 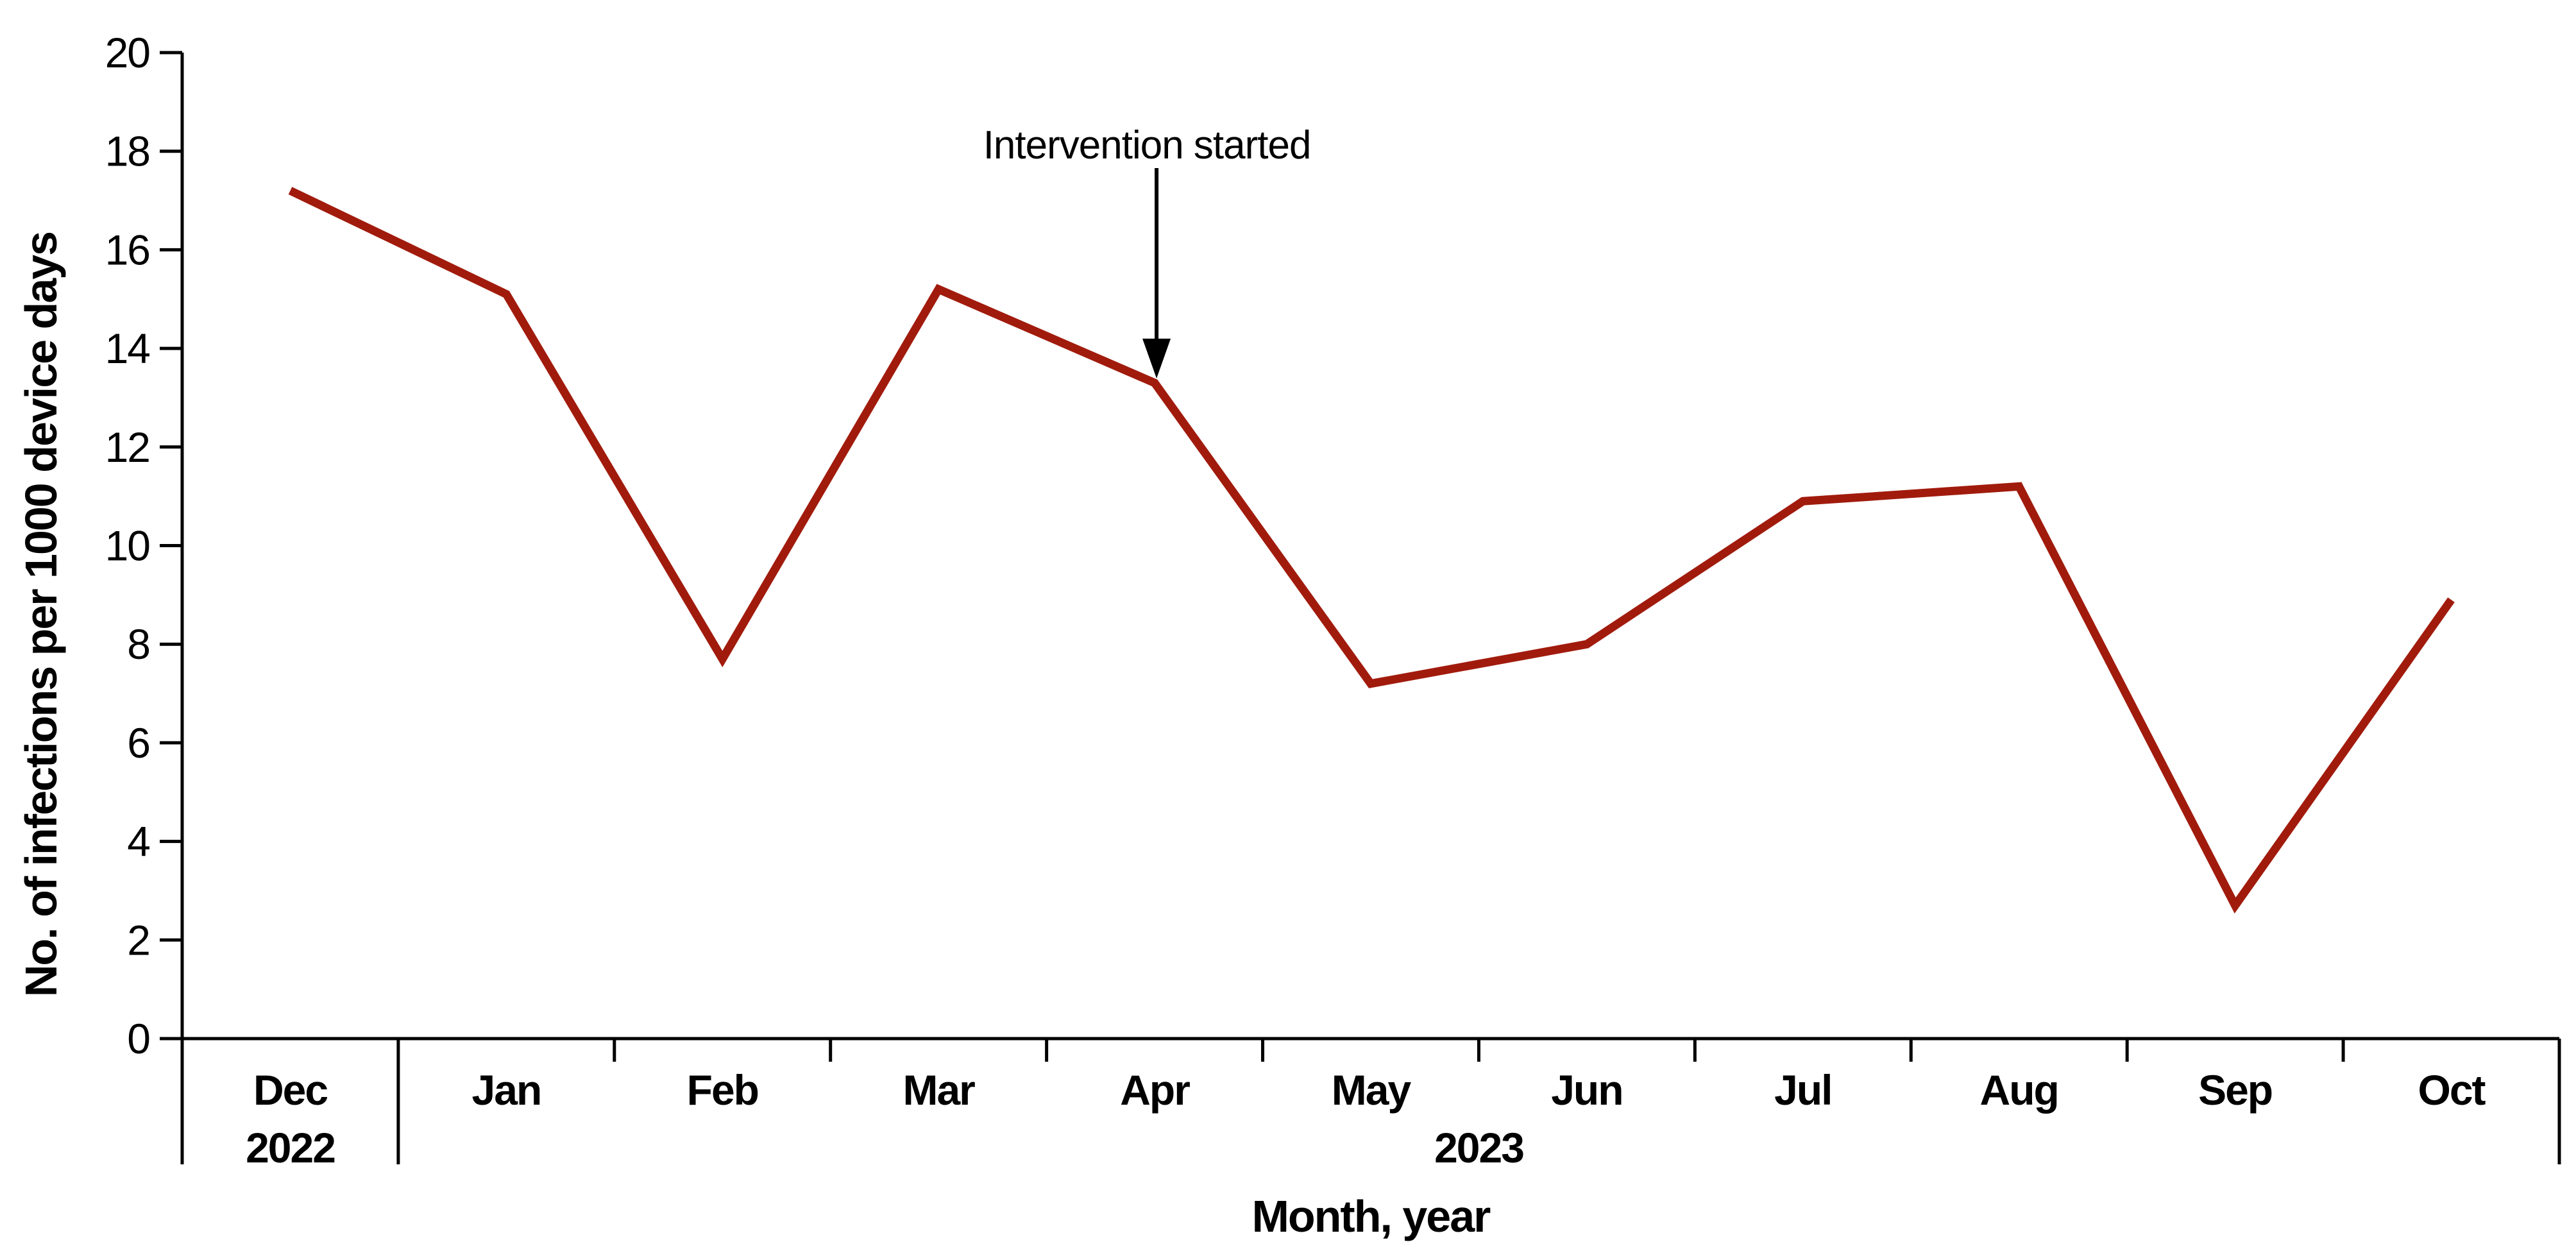 What do you see at coordinates (1155, 1090) in the screenshot?
I see `month-label-apr: Apr` at bounding box center [1155, 1090].